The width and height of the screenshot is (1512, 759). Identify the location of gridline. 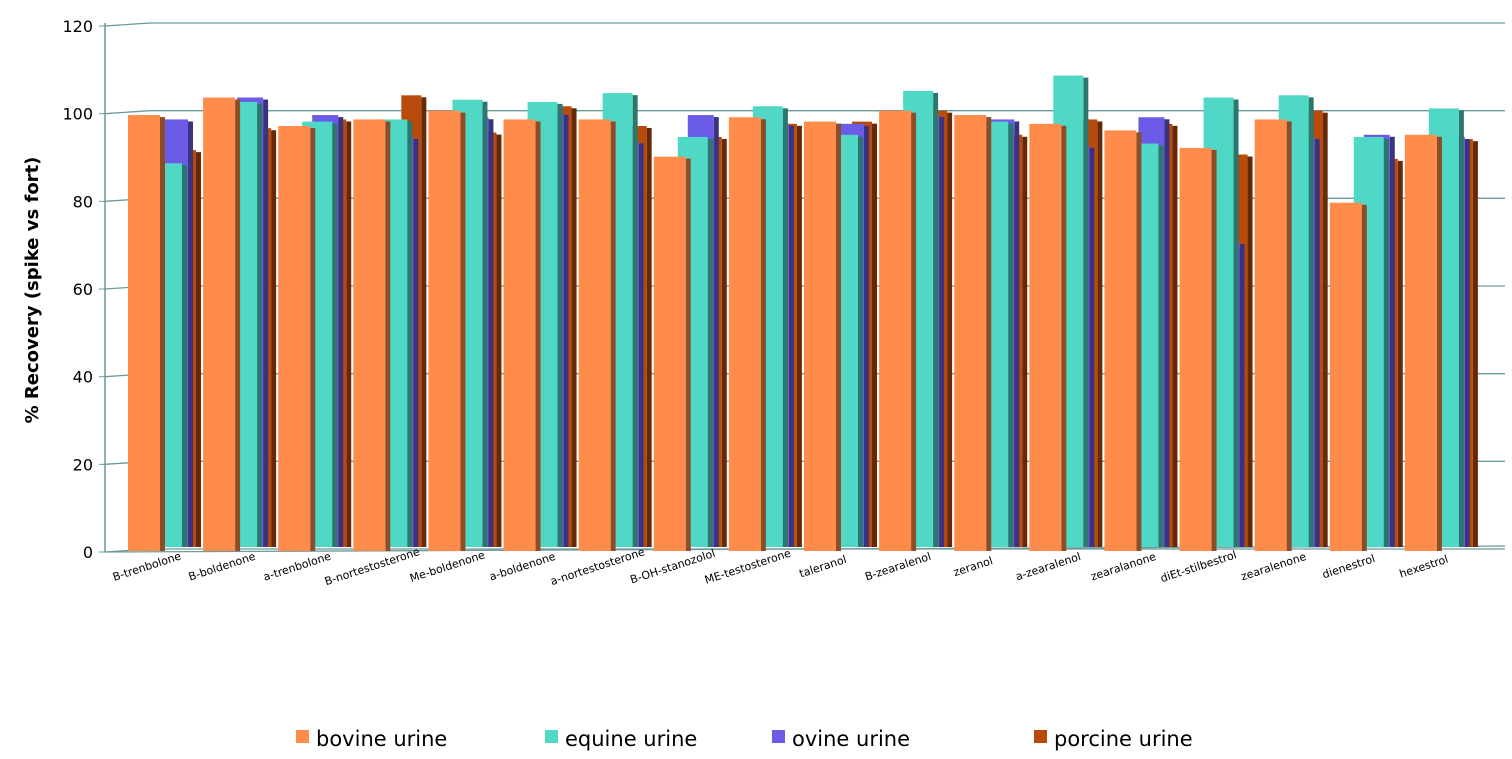
(804, 24).